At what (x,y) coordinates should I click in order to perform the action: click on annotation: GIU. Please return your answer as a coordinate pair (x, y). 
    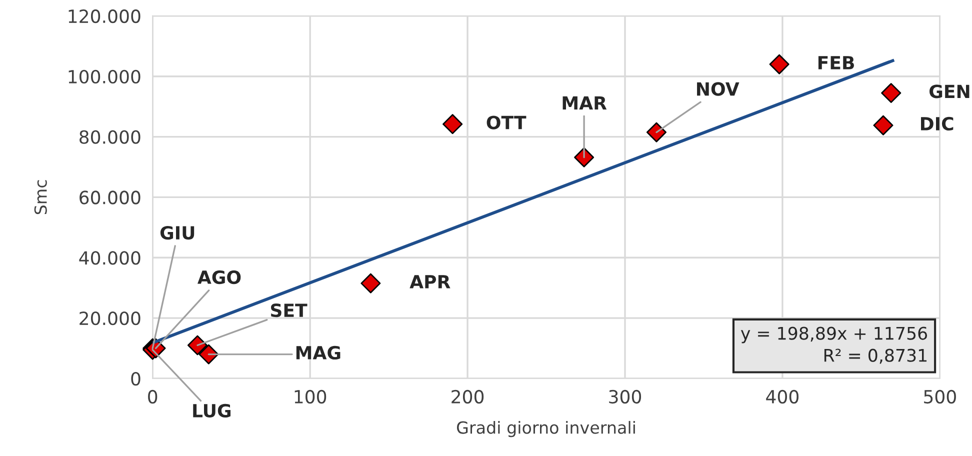
    Looking at the image, I should click on (177, 233).